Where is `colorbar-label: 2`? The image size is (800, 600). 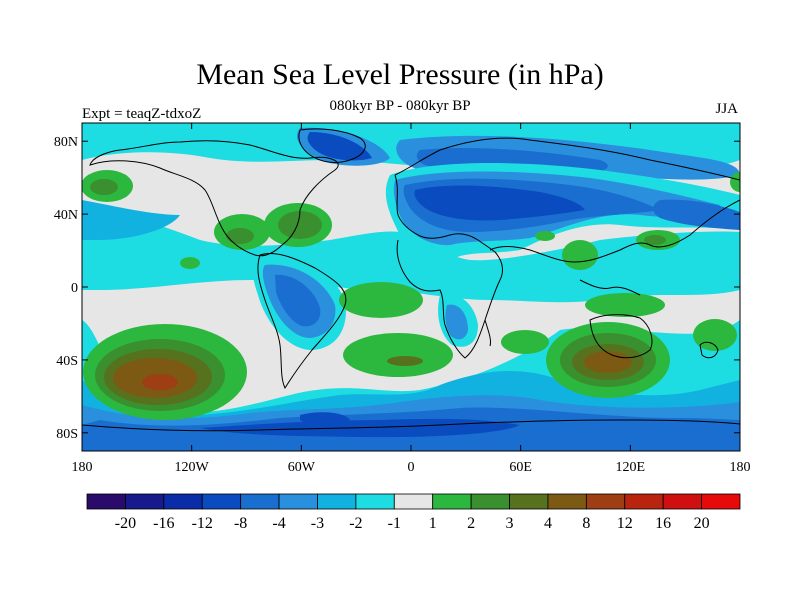 colorbar-label: 2 is located at coordinates (471, 523).